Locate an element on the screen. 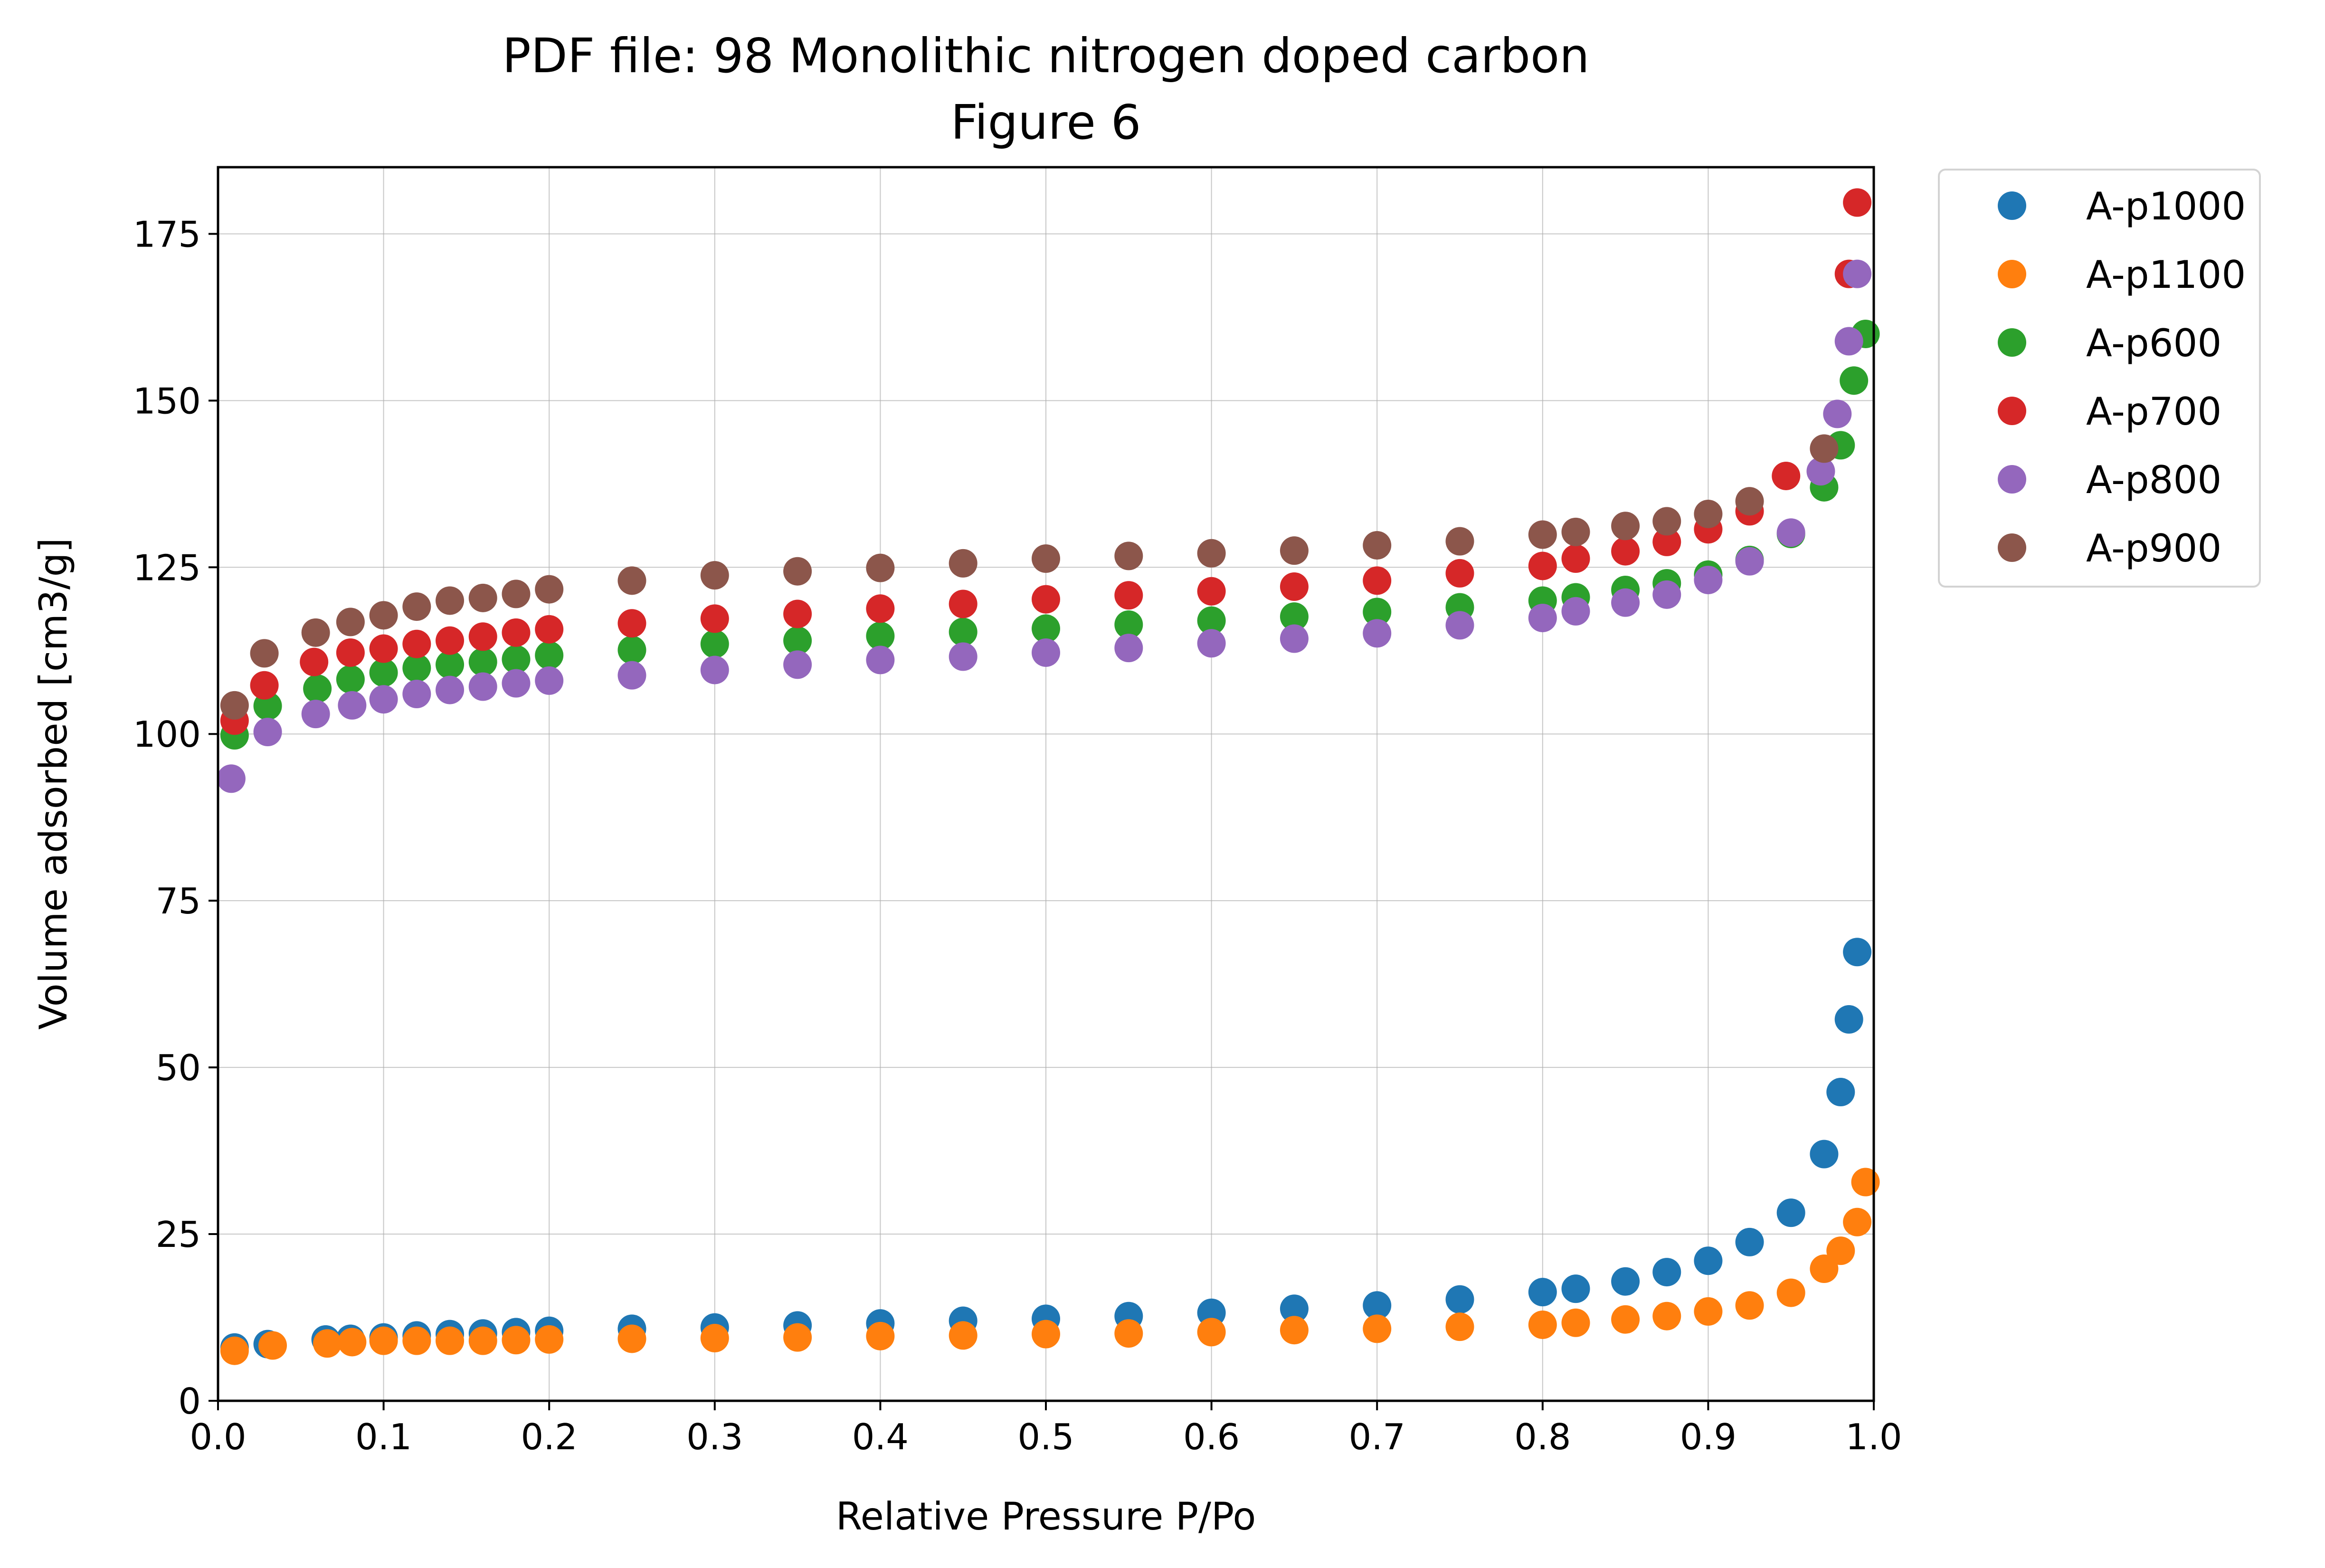 This screenshot has height=1568, width=2325. x-tick-label: 0.9 is located at coordinates (1708, 1437).